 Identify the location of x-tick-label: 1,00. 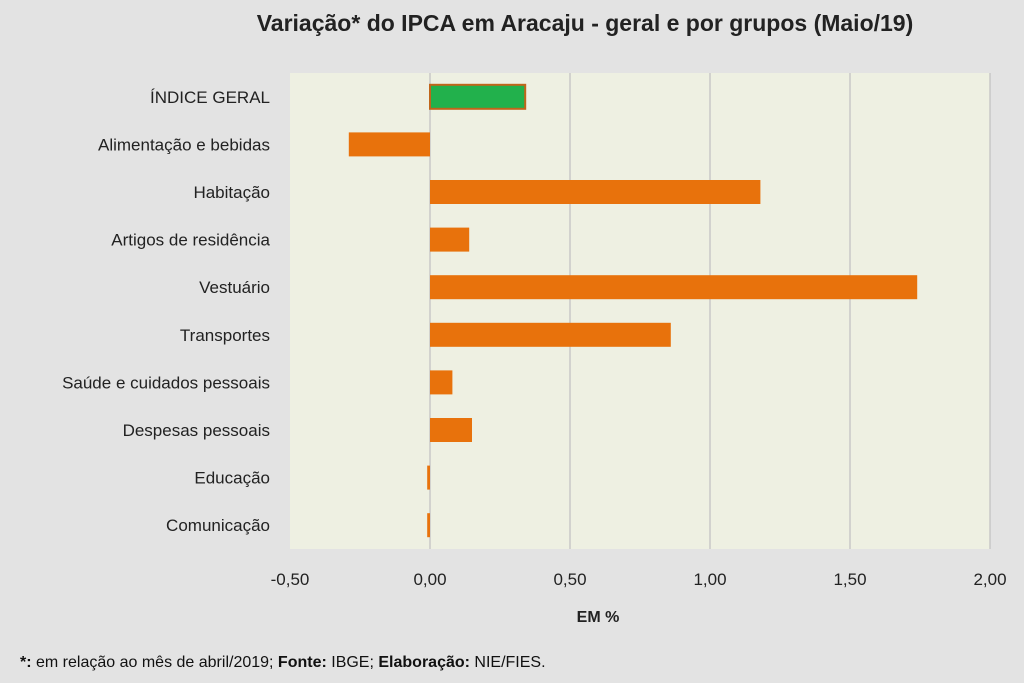
(709, 579).